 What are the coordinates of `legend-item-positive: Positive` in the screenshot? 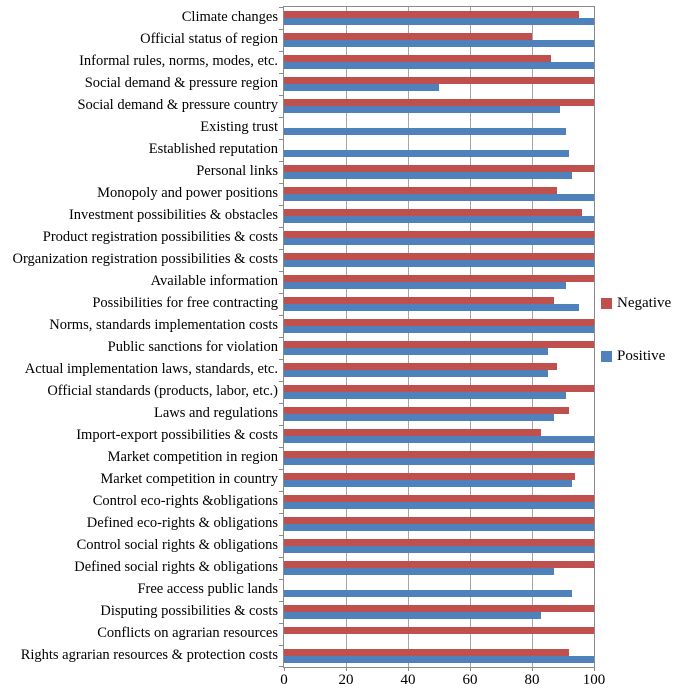 It's located at (636, 356).